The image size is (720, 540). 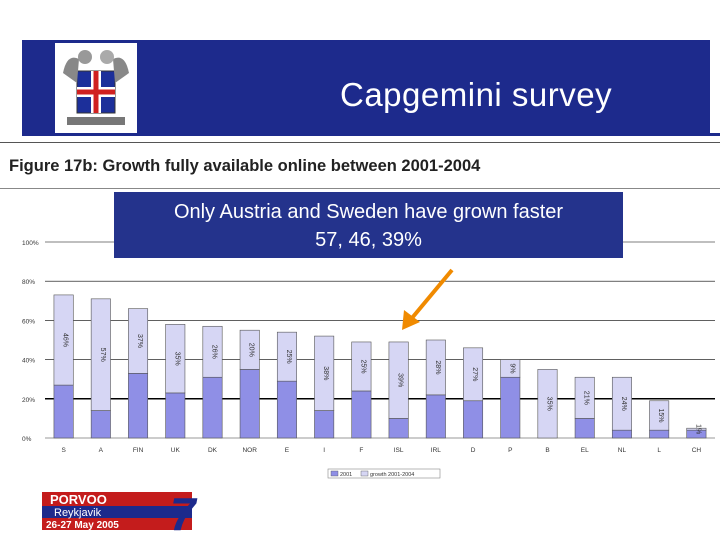 I want to click on header-rule, so click(x=371, y=134).